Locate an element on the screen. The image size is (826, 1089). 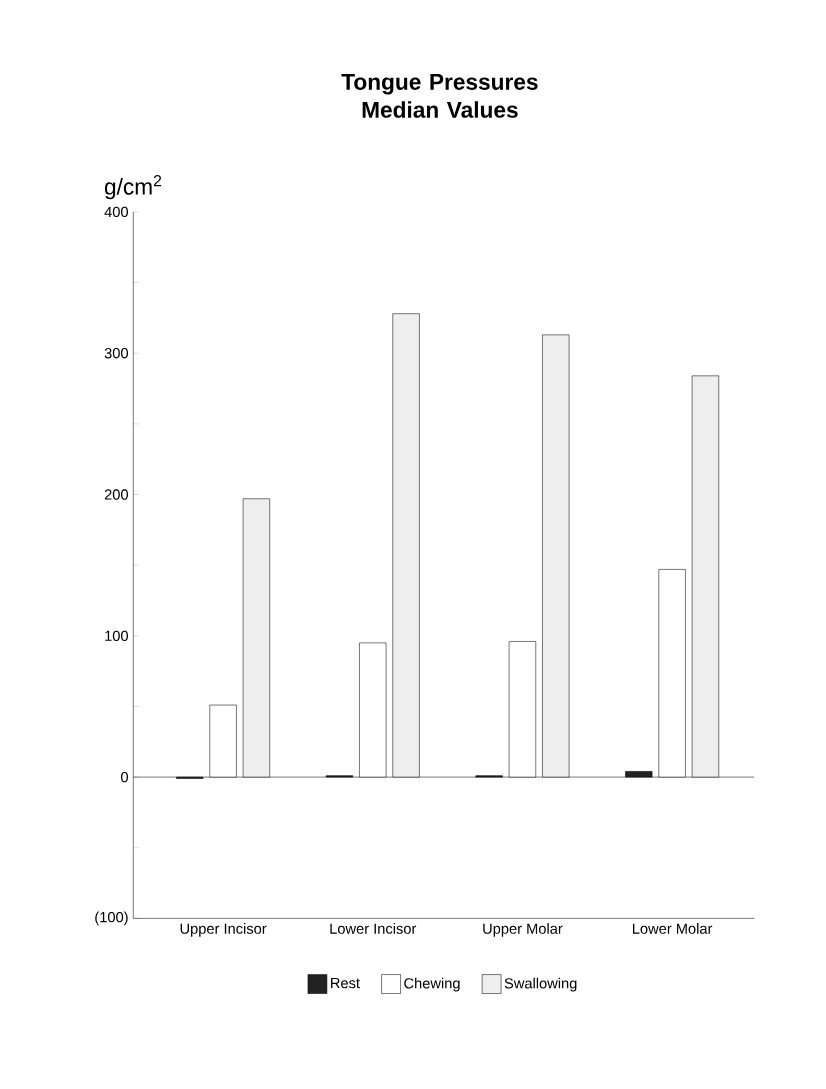
y-tick-label: 400 is located at coordinates (116, 212).